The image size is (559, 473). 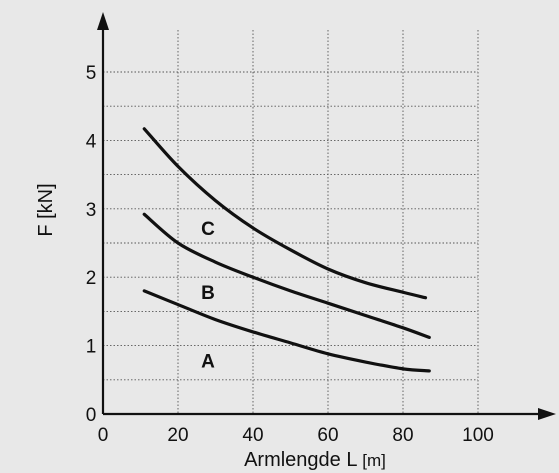 I want to click on x-axis-unit: [m], so click(x=374, y=460).